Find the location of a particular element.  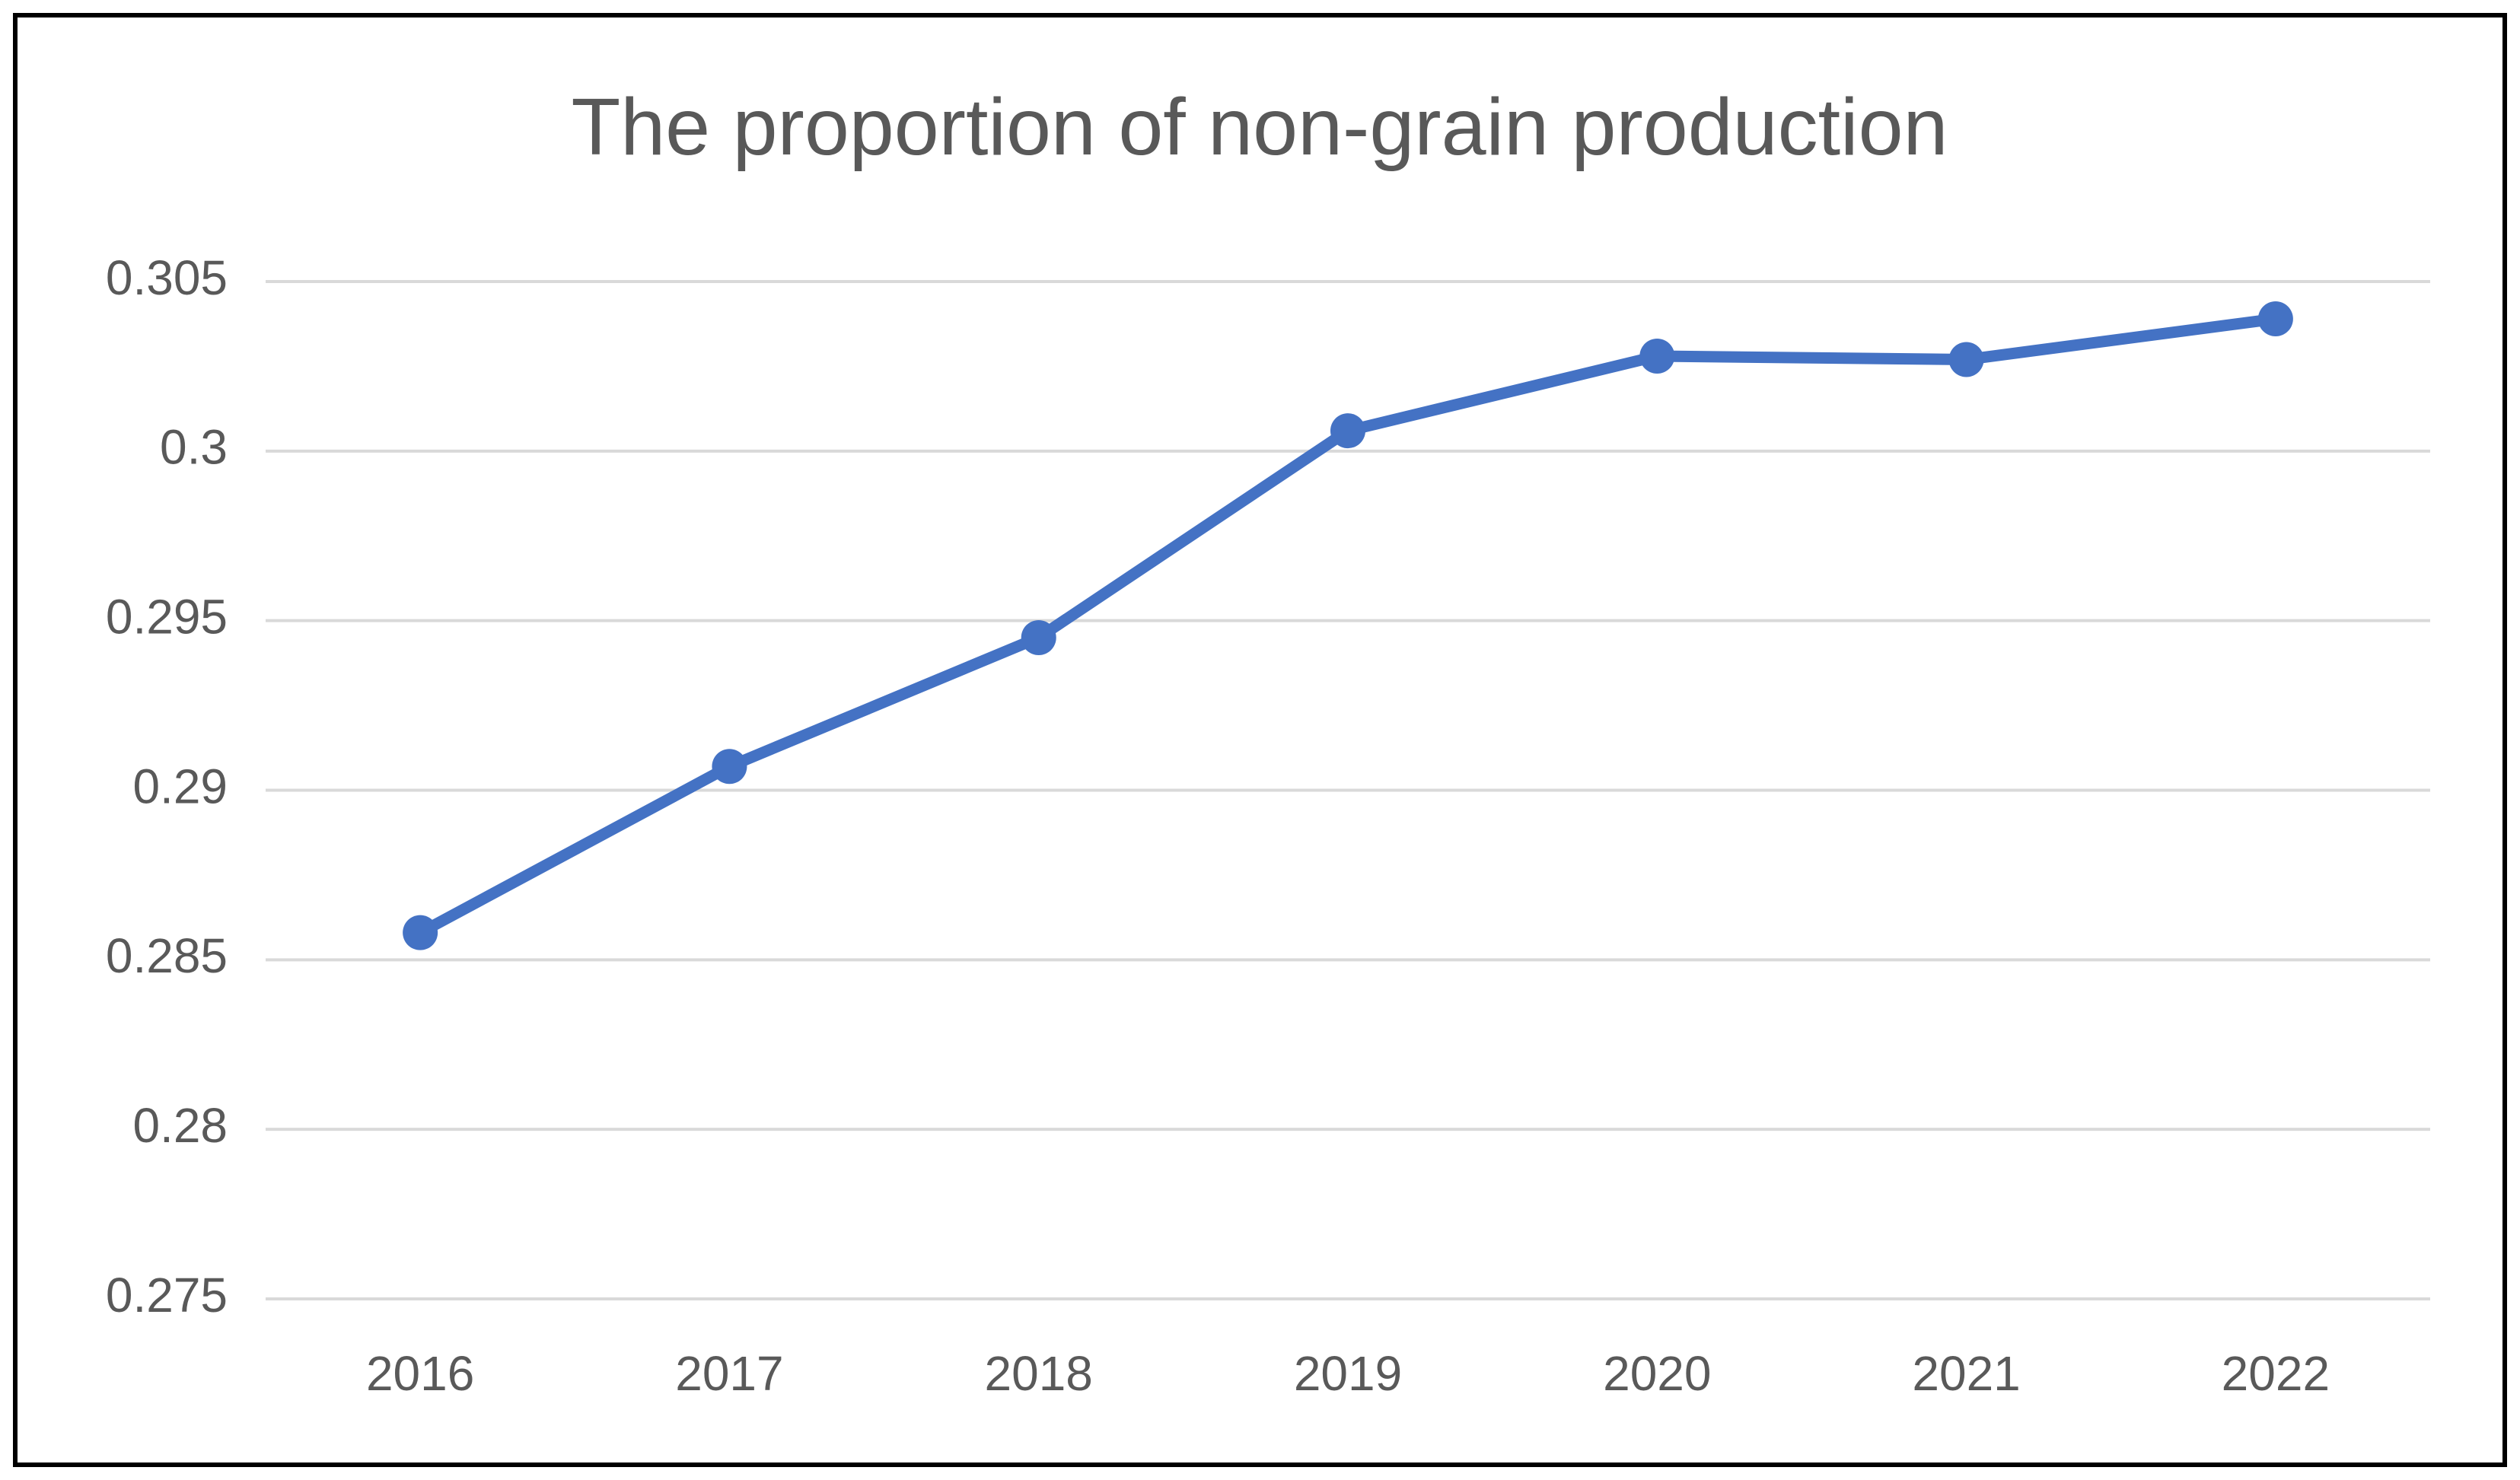

y-tick-label: 0.275 is located at coordinates (167, 1295).